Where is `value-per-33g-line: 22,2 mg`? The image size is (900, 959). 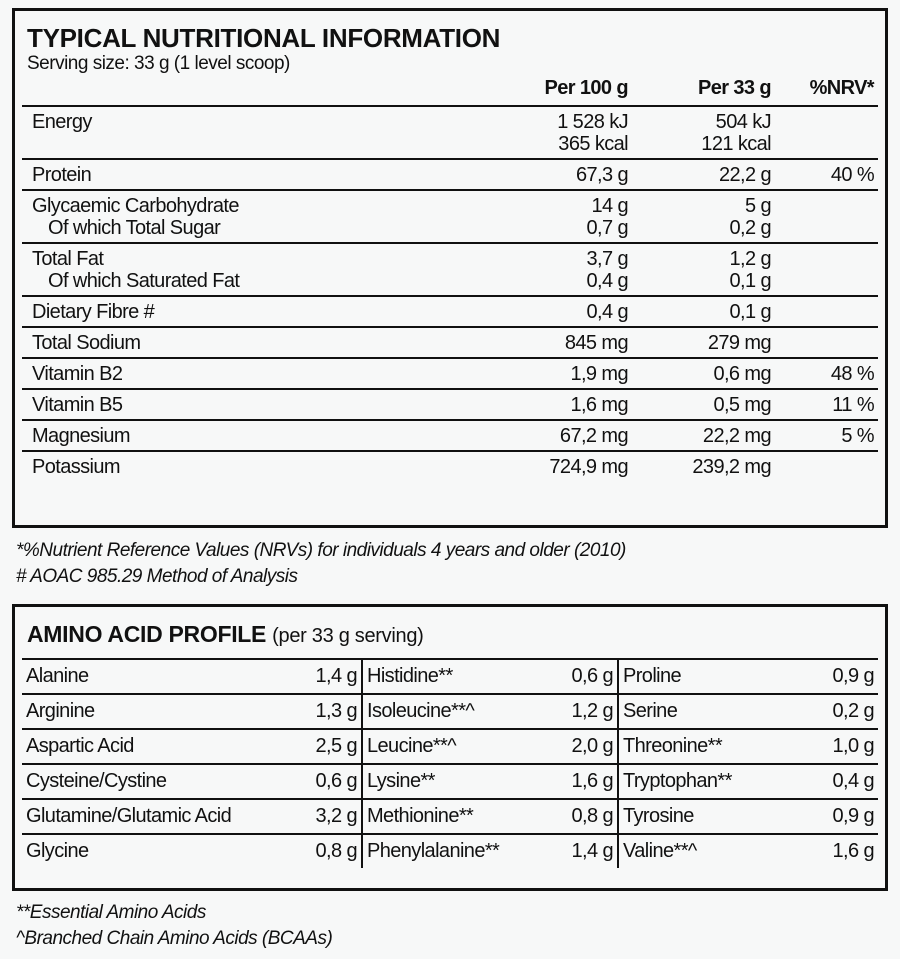
value-per-33g-line: 22,2 mg is located at coordinates (737, 436).